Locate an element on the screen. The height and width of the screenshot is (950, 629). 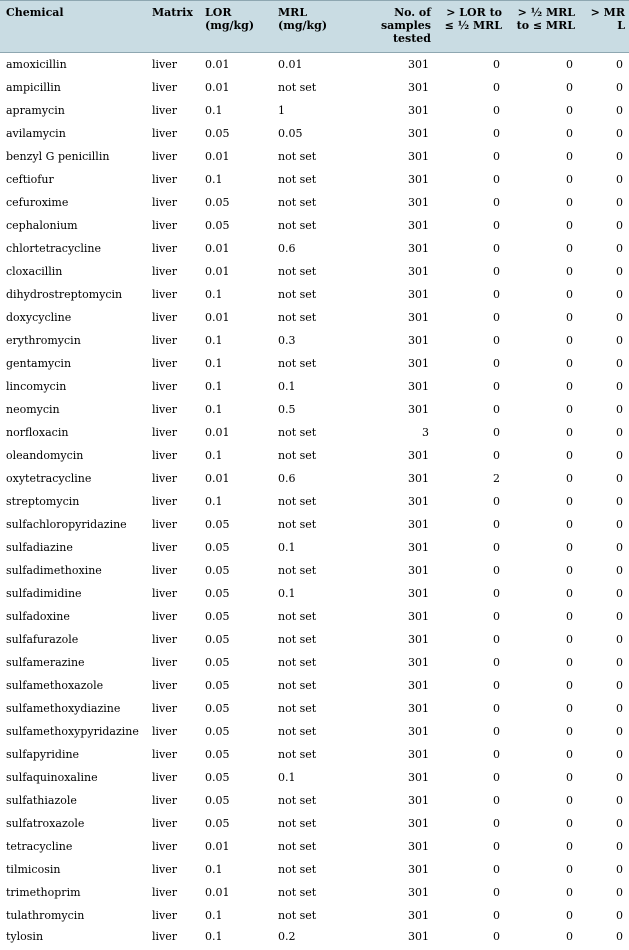
cell-chemical: sulfatroxazole is located at coordinates (45, 823).